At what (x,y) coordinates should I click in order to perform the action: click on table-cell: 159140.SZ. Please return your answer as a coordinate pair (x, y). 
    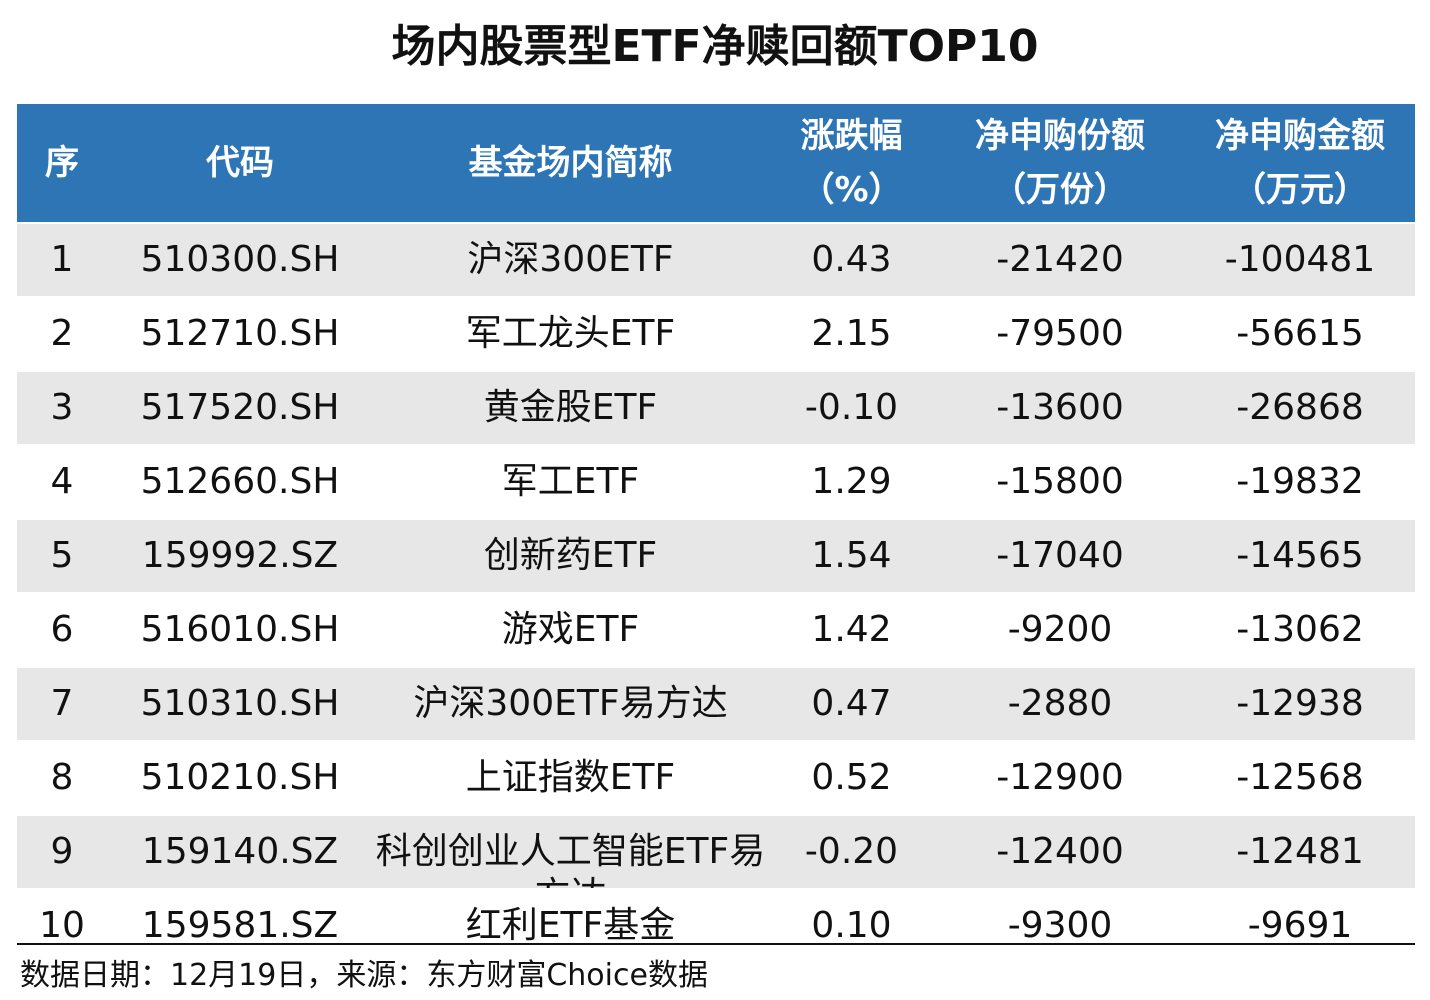
    Looking at the image, I should click on (240, 851).